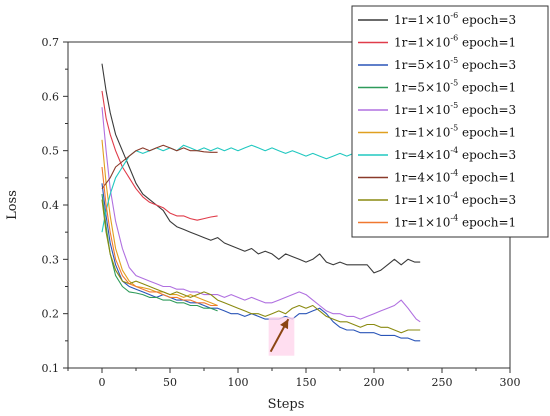 The image size is (550, 416). What do you see at coordinates (306, 382) in the screenshot?
I see `x-tick-label: 150` at bounding box center [306, 382].